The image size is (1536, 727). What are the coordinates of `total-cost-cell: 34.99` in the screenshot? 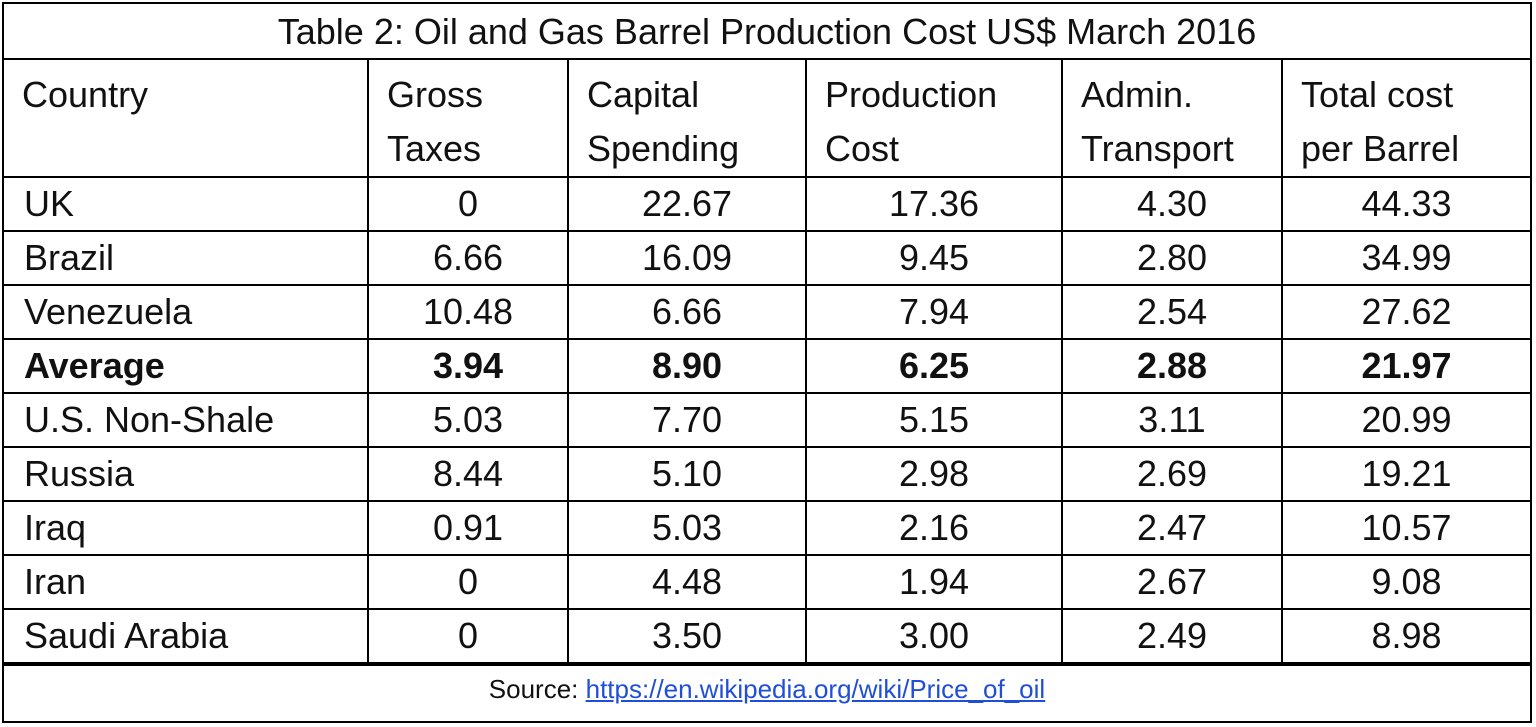 It's located at (1405, 258).